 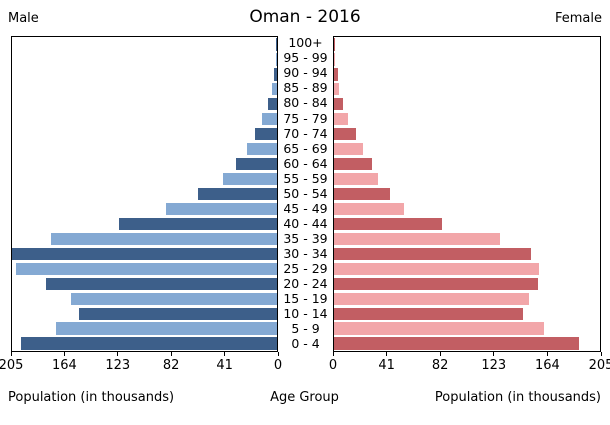 What do you see at coordinates (304, 397) in the screenshot?
I see `center-axis-caption: Age Group` at bounding box center [304, 397].